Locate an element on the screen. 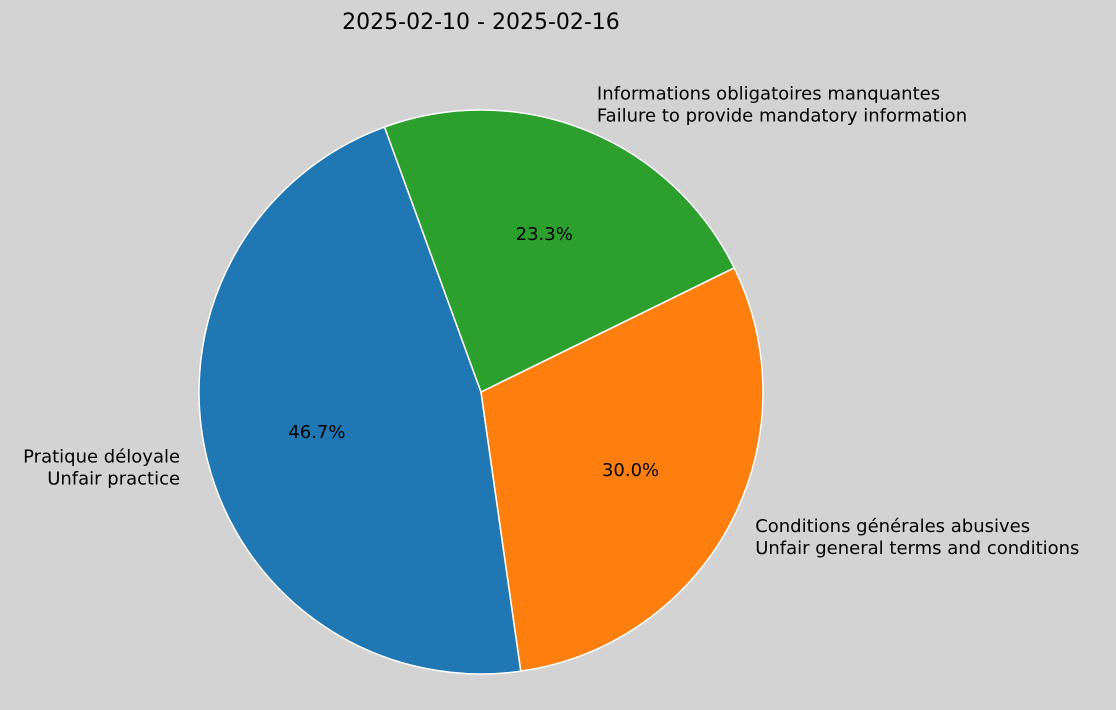  pie-slice-percent-2: 23.3% is located at coordinates (544, 234).